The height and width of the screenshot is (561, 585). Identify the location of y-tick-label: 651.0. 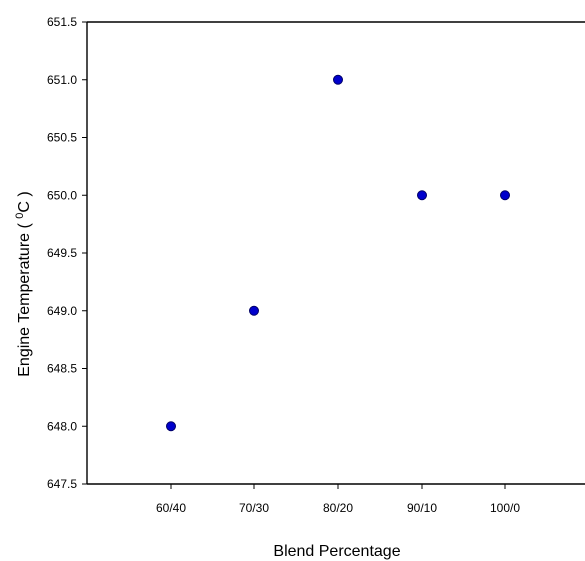
(62, 80).